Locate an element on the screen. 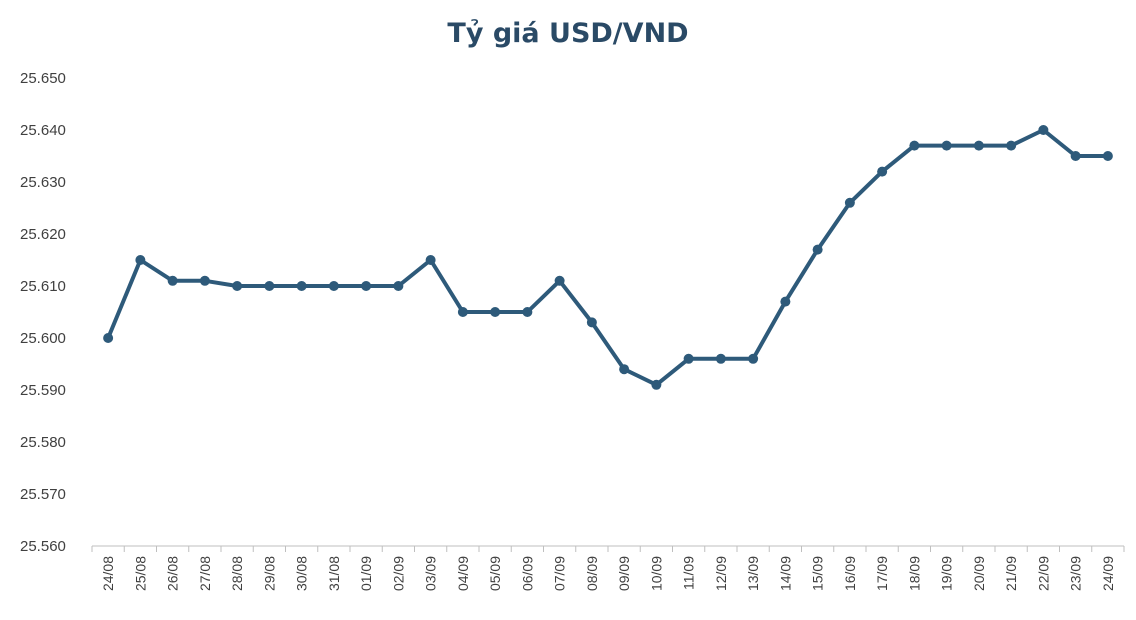 Image resolution: width=1136 pixels, height=620 pixels. x-tick-label: 10/09 is located at coordinates (656, 573).